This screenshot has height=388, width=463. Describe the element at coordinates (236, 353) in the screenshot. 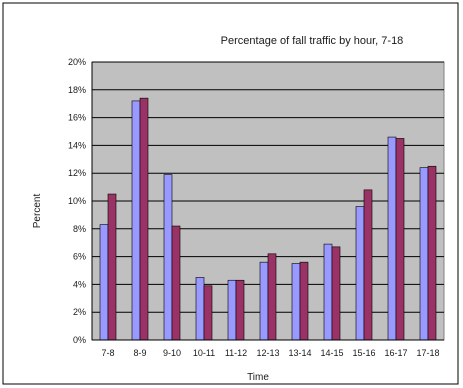

I see `x-tick-label: 11-12` at that location.